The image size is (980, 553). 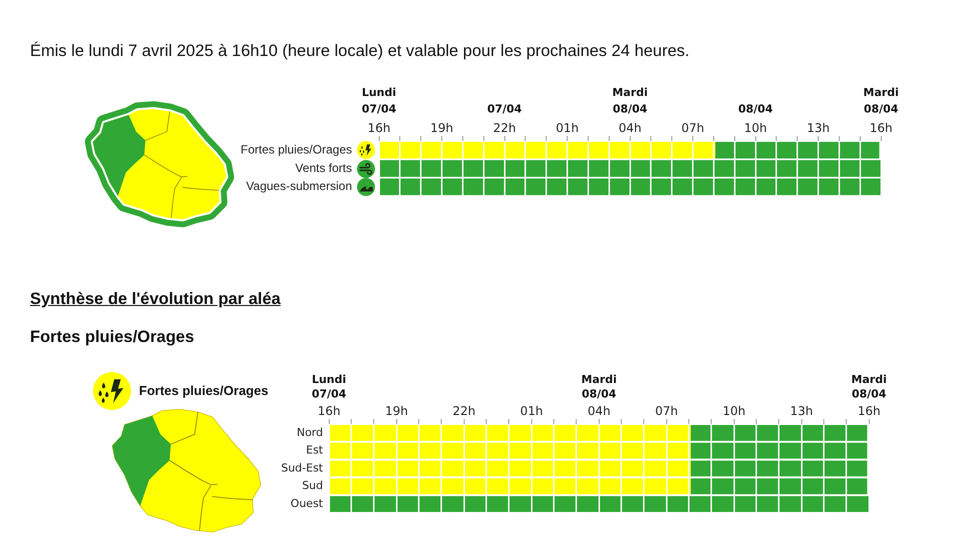 What do you see at coordinates (323, 167) in the screenshot?
I see `y-tick-label: Vents forts` at bounding box center [323, 167].